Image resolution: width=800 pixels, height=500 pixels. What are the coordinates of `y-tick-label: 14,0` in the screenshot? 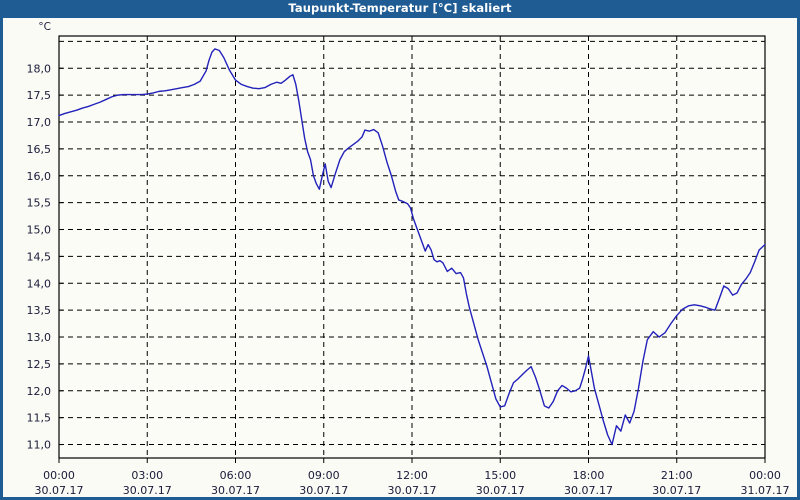 It's located at (39, 283).